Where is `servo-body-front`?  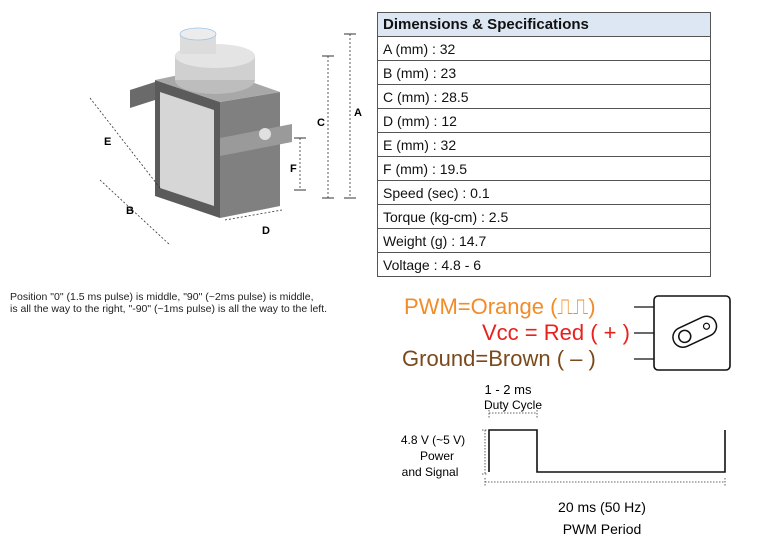 servo-body-front is located at coordinates (250, 155).